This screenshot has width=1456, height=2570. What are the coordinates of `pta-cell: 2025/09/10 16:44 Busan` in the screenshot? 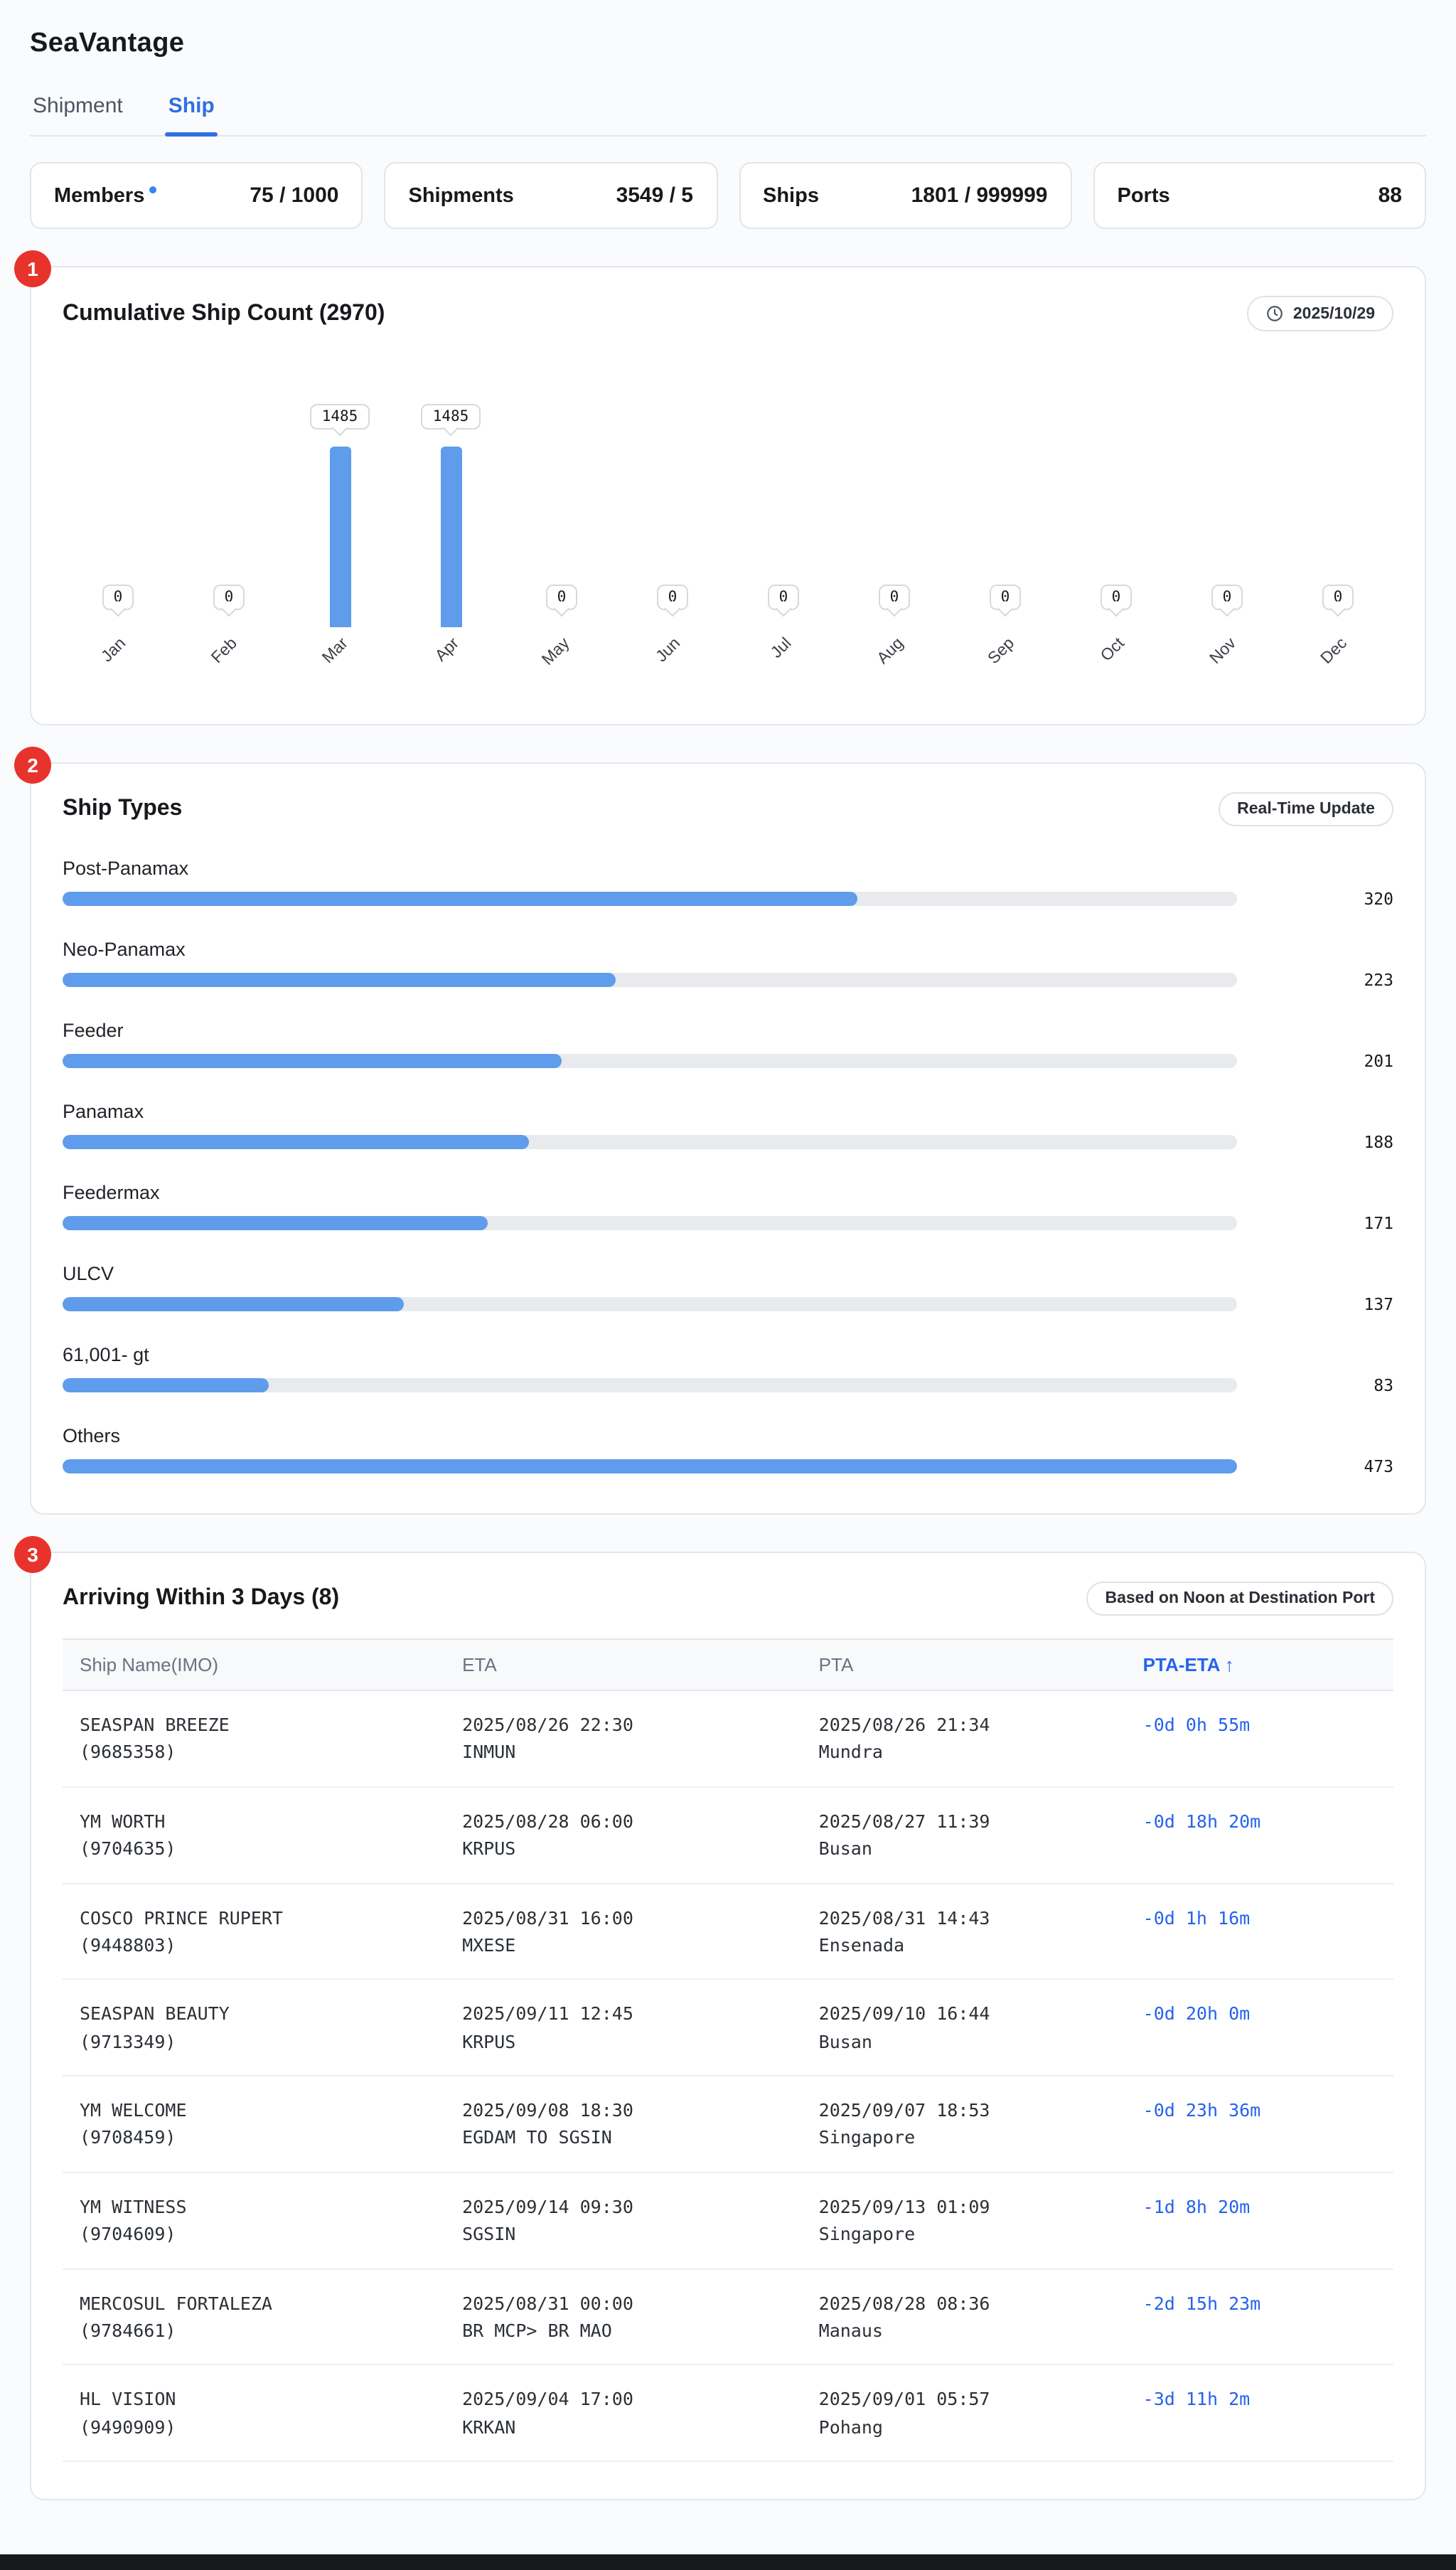 It's located at (981, 2028).